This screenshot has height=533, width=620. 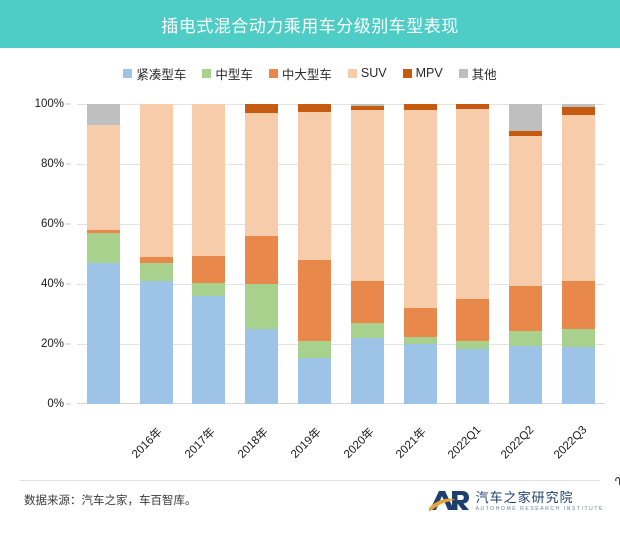 I want to click on y-axis-tick-label: 40%, so click(x=52, y=284).